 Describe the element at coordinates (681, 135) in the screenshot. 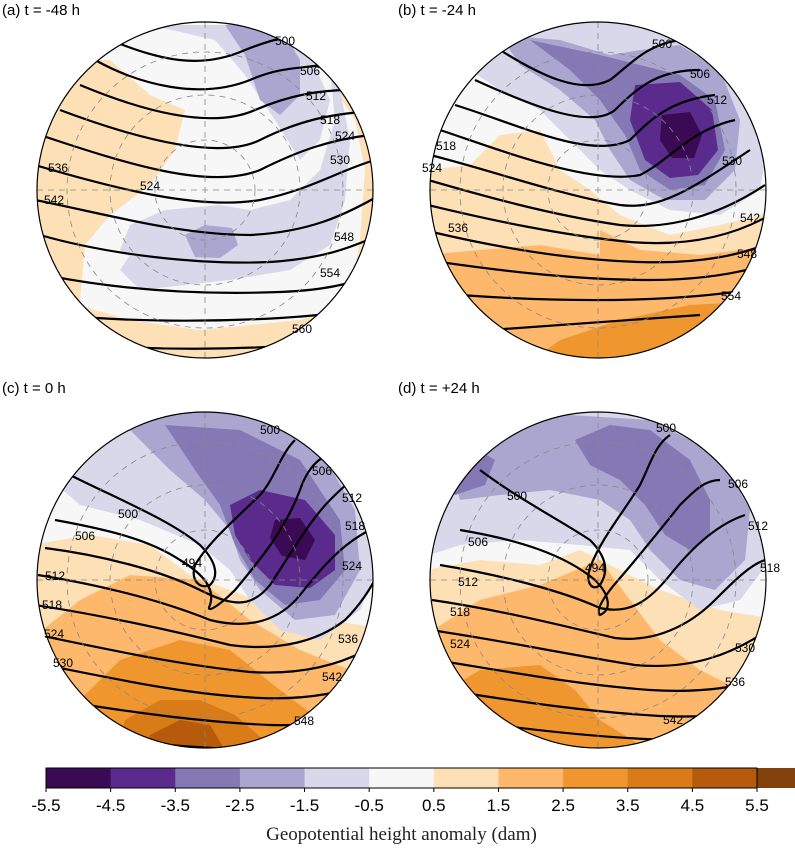

I see `anomaly-fill-cool-core` at that location.